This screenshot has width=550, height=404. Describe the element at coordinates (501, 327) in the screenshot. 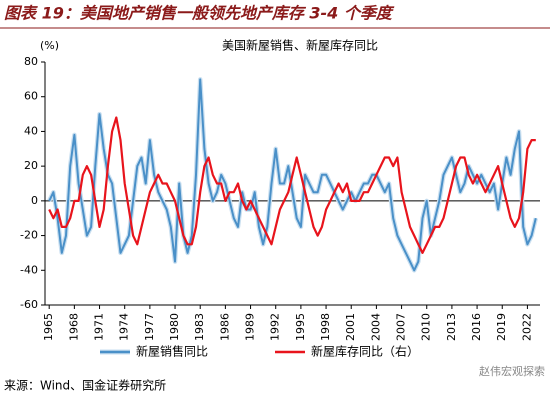

I see `x-tick-label: 2019` at that location.